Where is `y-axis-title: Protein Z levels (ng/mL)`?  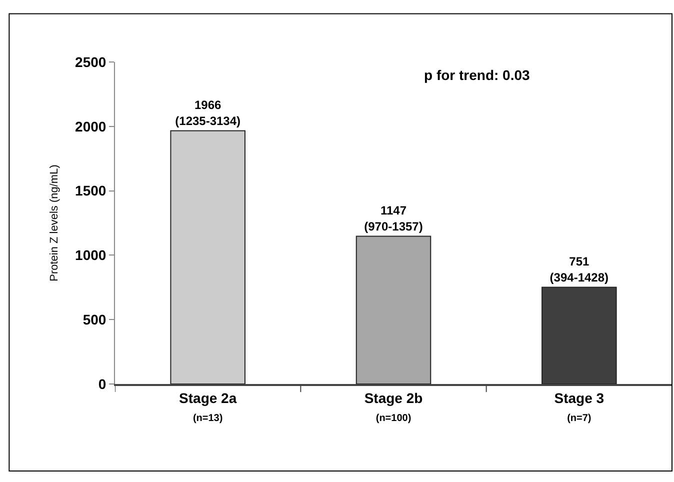 y-axis-title: Protein Z levels (ng/mL) is located at coordinates (54, 223).